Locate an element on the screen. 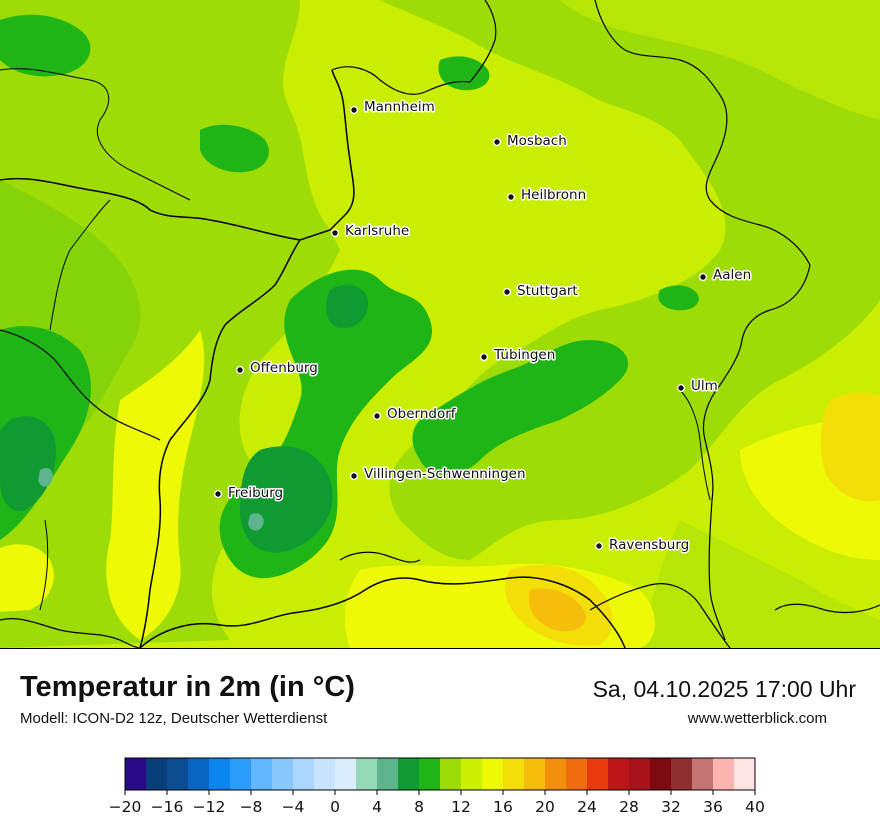  color-scale-tick-label: 12 is located at coordinates (461, 807).